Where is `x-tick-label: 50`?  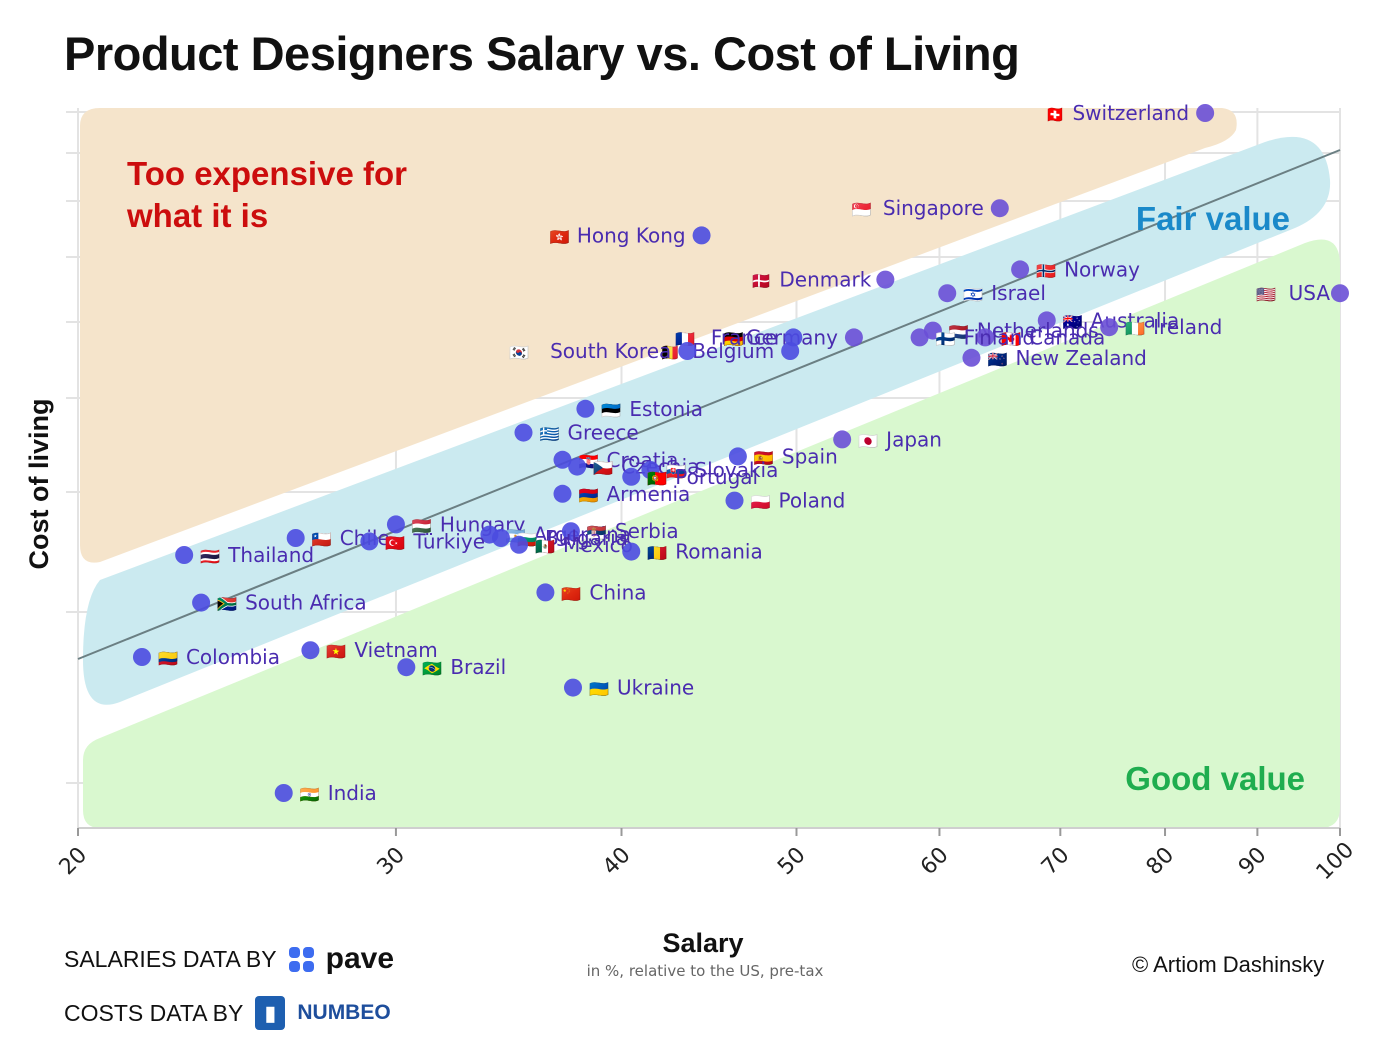 x-tick-label: 50 is located at coordinates (791, 861).